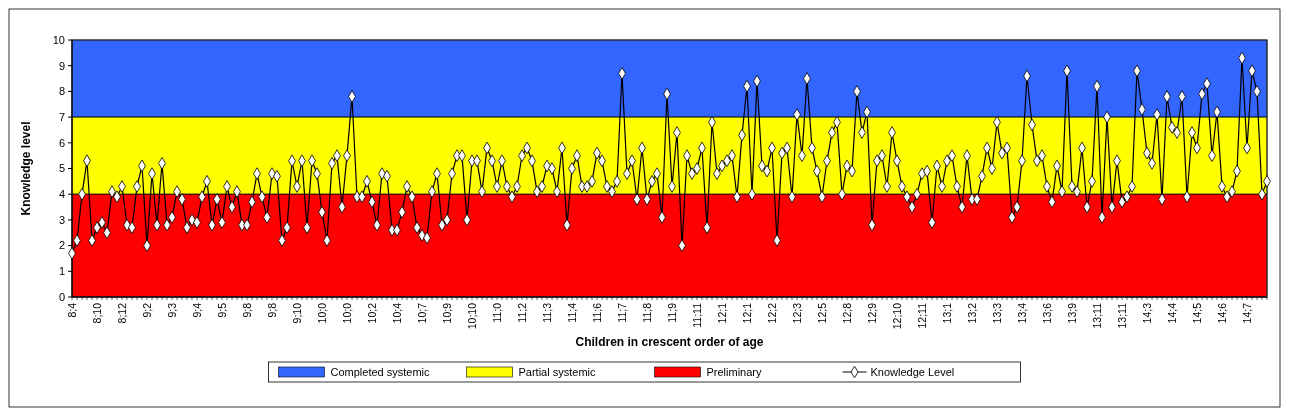 Image resolution: width=1289 pixels, height=417 pixels. I want to click on x-tick-label: 13;9, so click(1072, 313).